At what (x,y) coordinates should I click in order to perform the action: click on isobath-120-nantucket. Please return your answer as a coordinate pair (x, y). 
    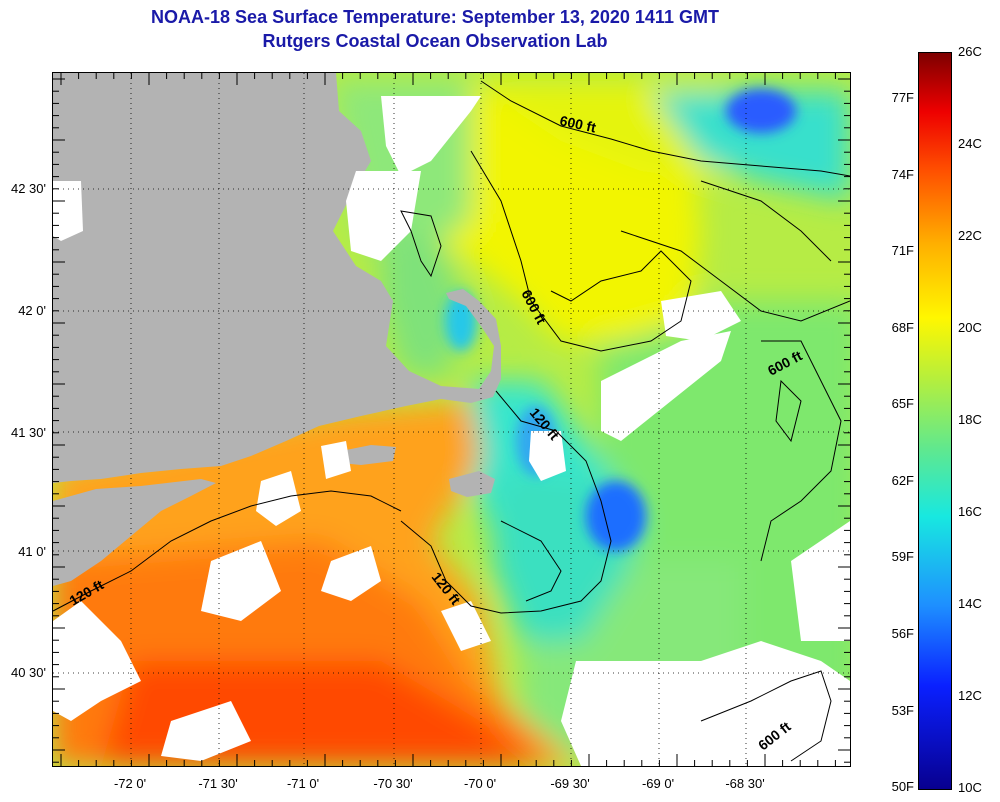
    Looking at the image, I should click on (531, 561).